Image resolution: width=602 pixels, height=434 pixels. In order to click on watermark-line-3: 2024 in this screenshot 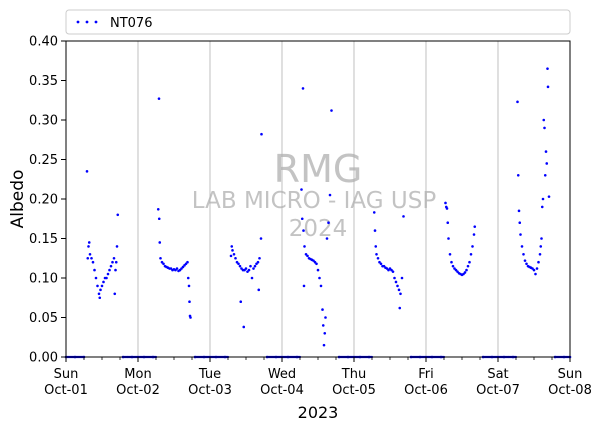, I will do `click(318, 229)`.